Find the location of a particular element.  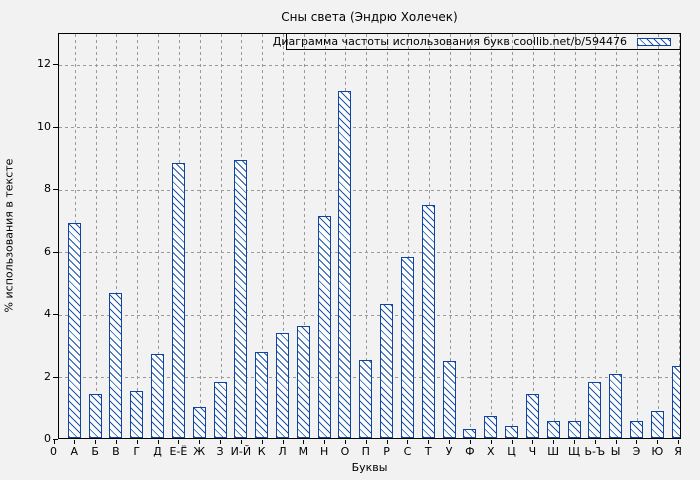

bar-С is located at coordinates (407, 347).